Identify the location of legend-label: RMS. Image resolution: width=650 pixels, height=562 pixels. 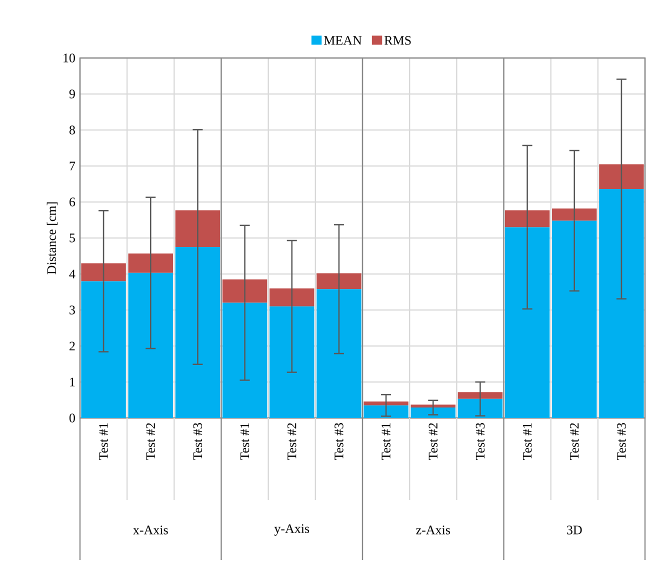
(397, 40).